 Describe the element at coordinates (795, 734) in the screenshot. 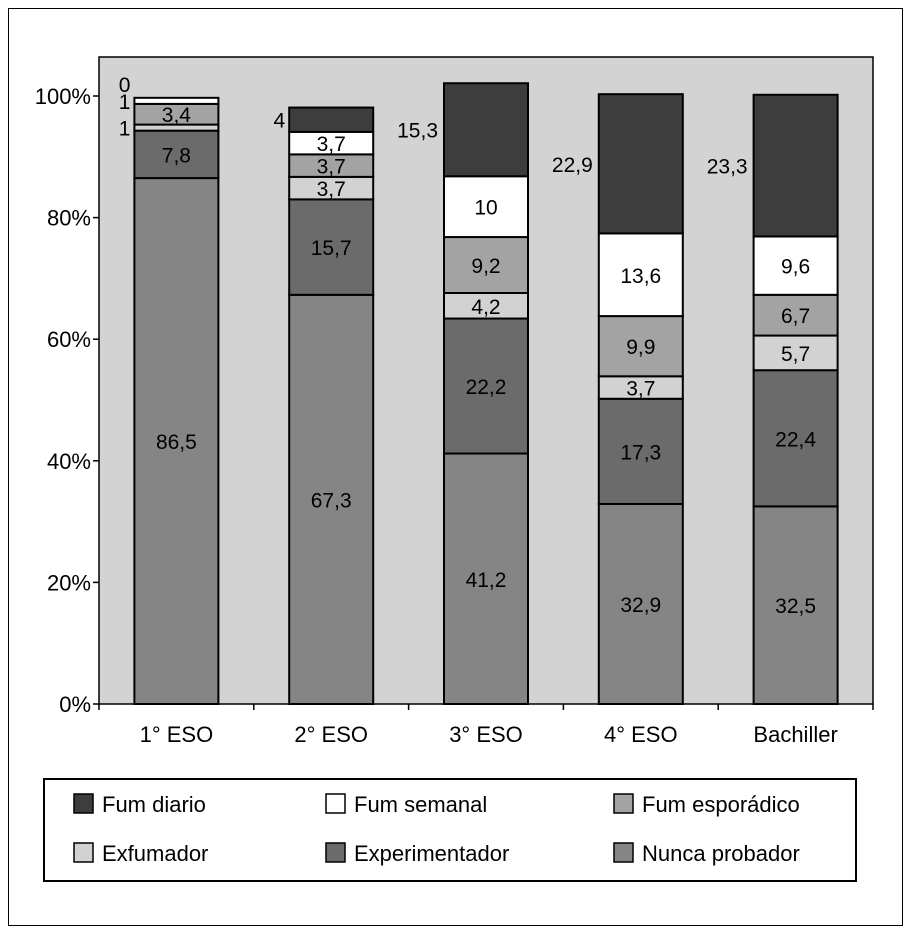

I see `x-category-label: Bachiller` at that location.